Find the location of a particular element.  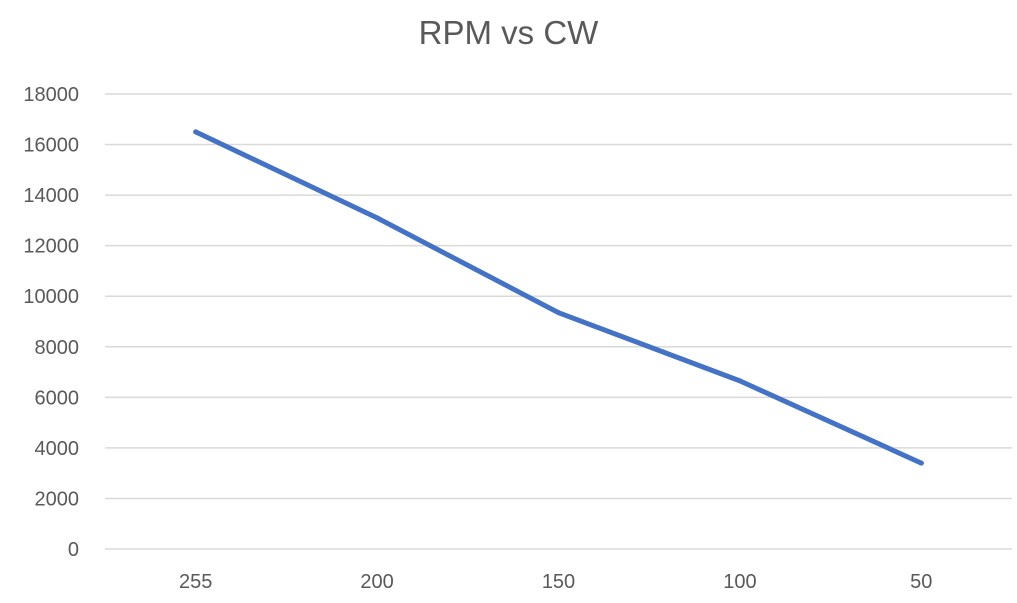

chart-title: RPM vs CW is located at coordinates (508, 32).